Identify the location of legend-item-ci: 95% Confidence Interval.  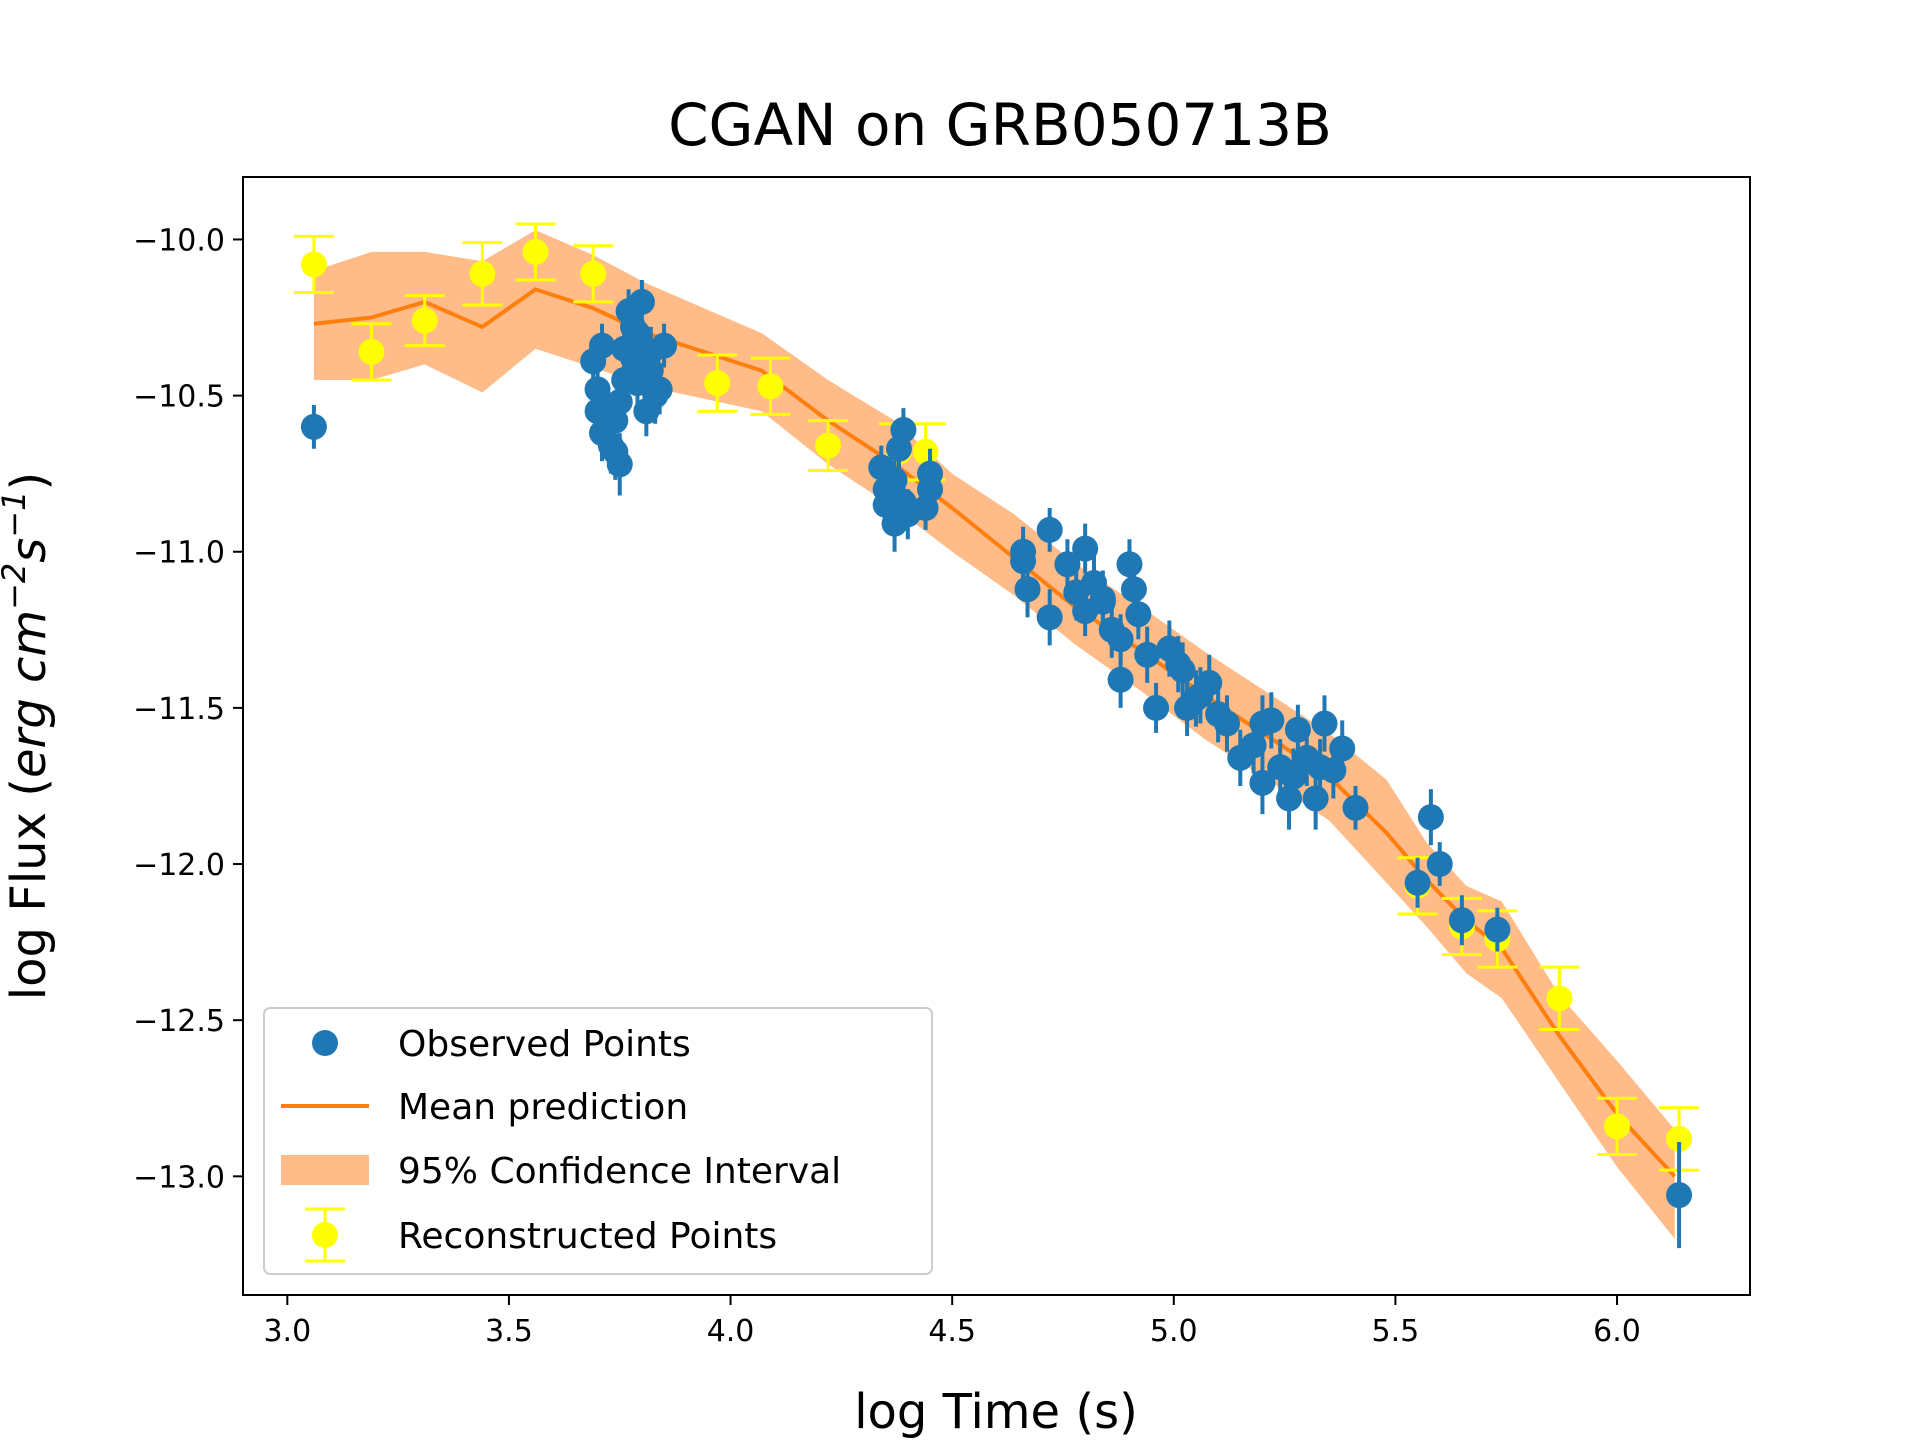
(561, 1171).